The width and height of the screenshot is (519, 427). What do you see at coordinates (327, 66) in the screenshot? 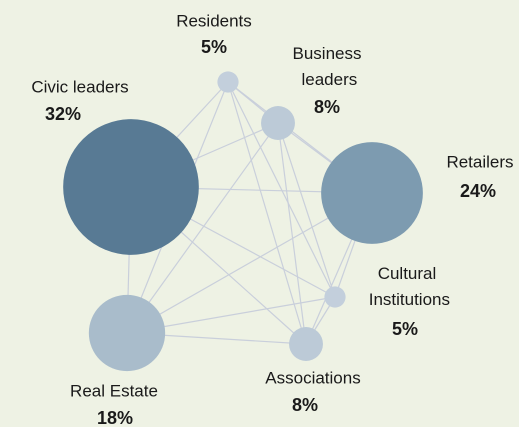
I see `node-label: Business leaders` at bounding box center [327, 66].